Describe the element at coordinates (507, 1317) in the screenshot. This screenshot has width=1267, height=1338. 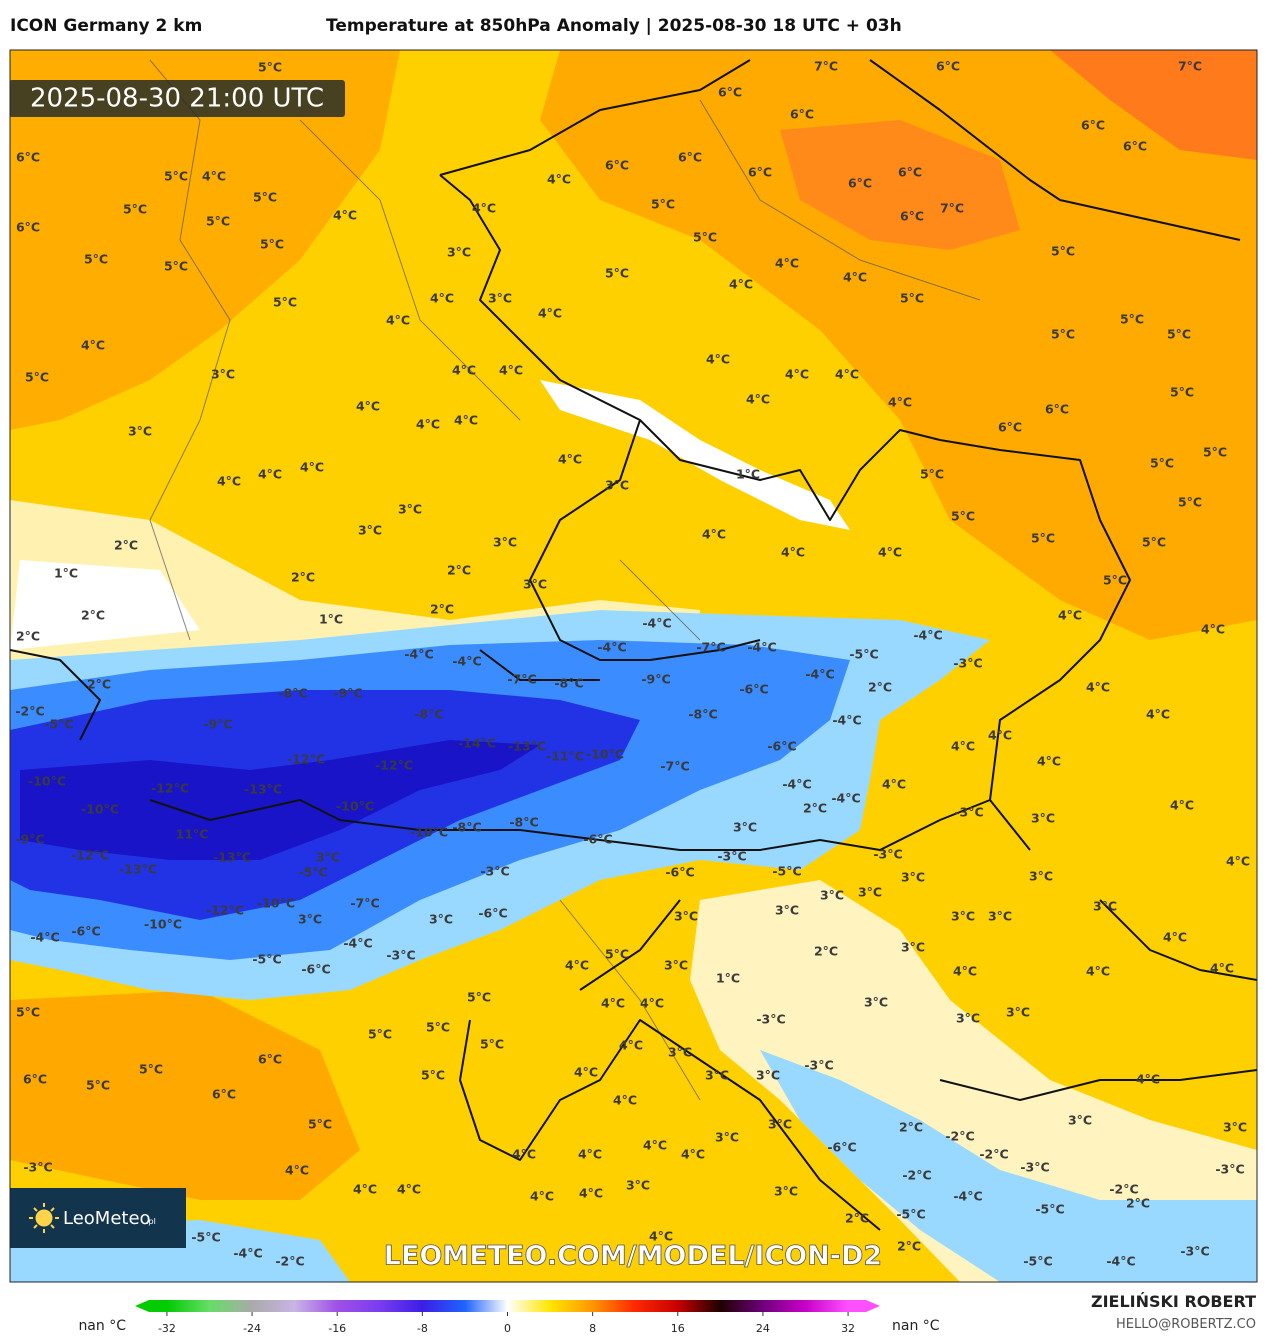
I see `colorbar: -32 -24 -16 -8 0 8 16 24 32` at that location.